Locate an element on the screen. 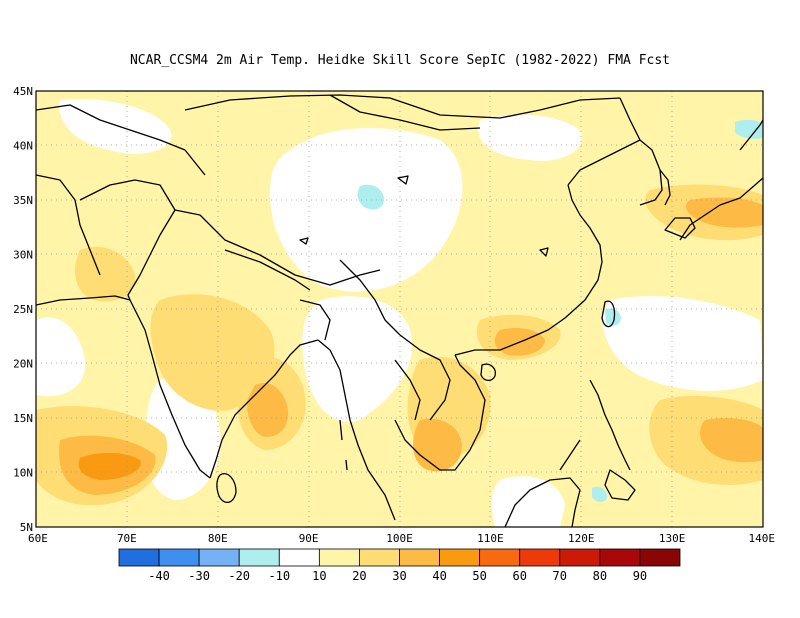 This screenshot has height=618, width=800. latitude-tick-labels: 5N 10N 15N 20N 25N 30N 35N 40N 45N is located at coordinates (23, 309).